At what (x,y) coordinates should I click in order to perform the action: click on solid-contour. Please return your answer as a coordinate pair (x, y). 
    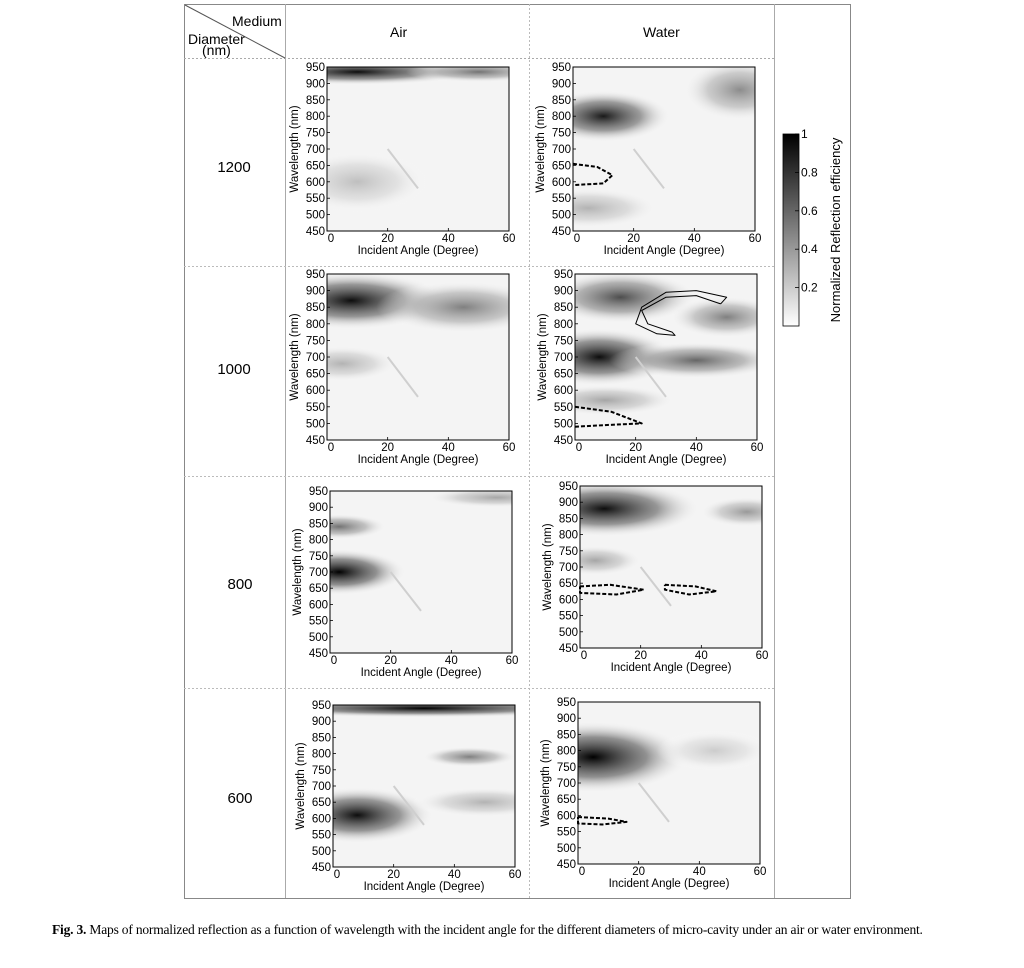
    Looking at the image, I should click on (681, 313).